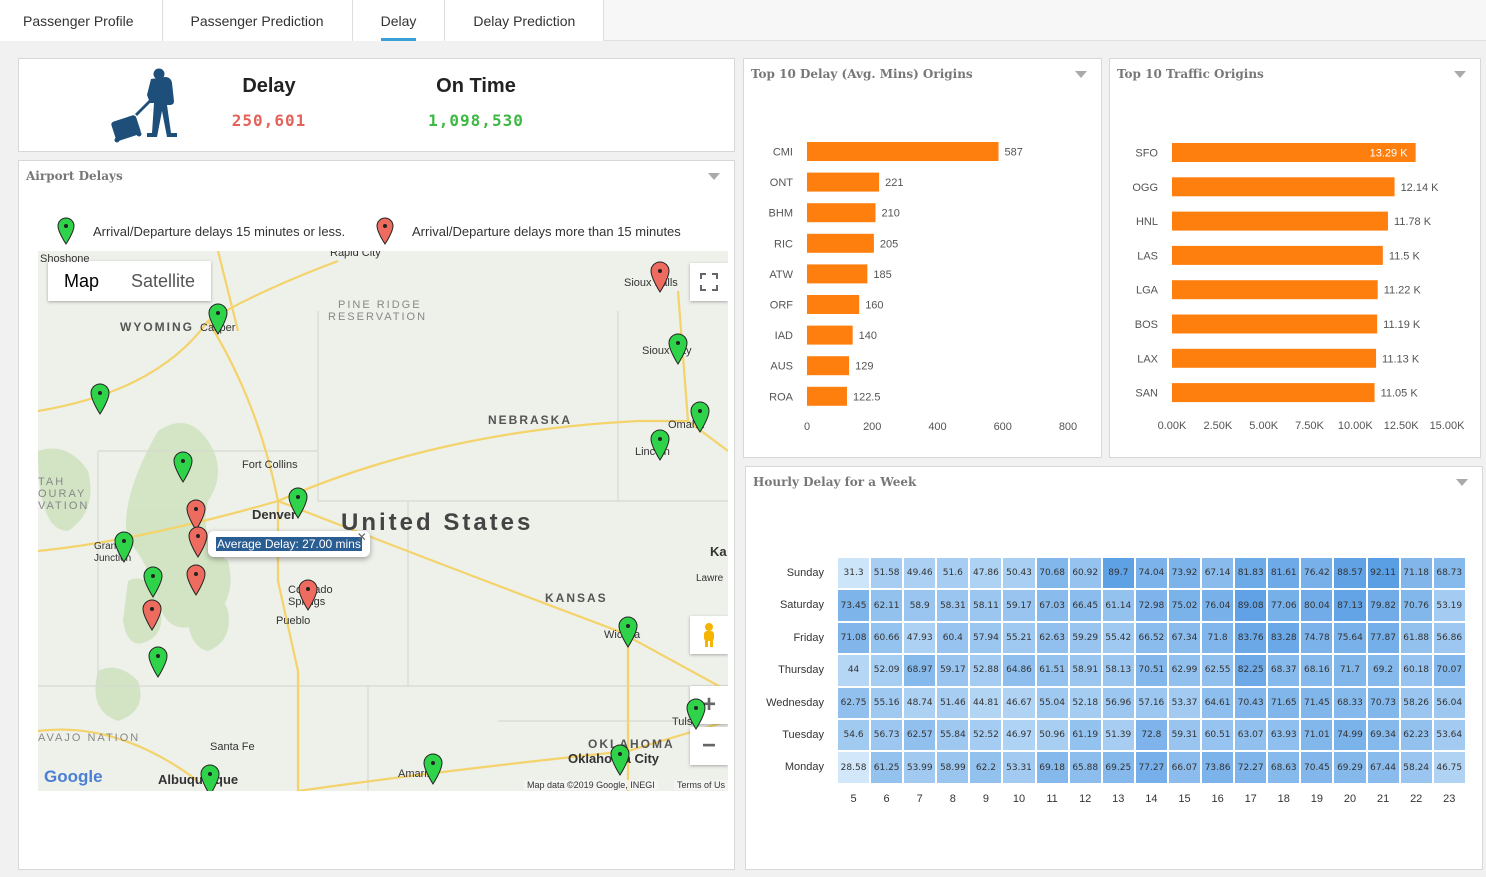  I want to click on heatmap-cell: 46.97, so click(1019, 735).